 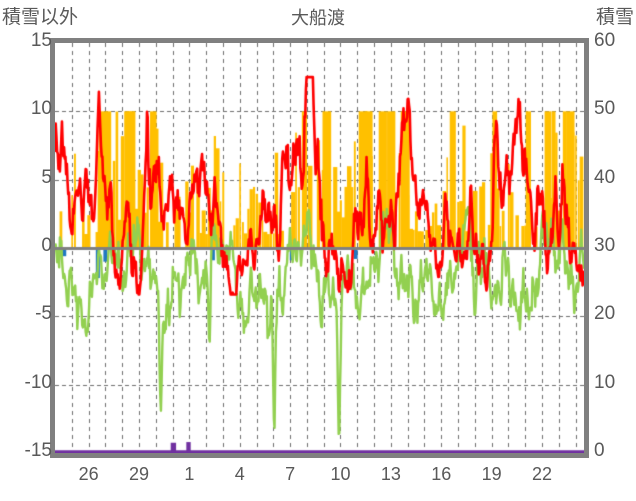 What do you see at coordinates (441, 474) in the screenshot?
I see `x-tick-7: 16` at bounding box center [441, 474].